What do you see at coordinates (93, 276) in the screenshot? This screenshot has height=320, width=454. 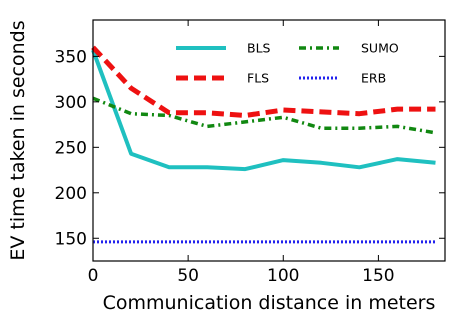 I see `x-tick-label: 0` at bounding box center [93, 276].